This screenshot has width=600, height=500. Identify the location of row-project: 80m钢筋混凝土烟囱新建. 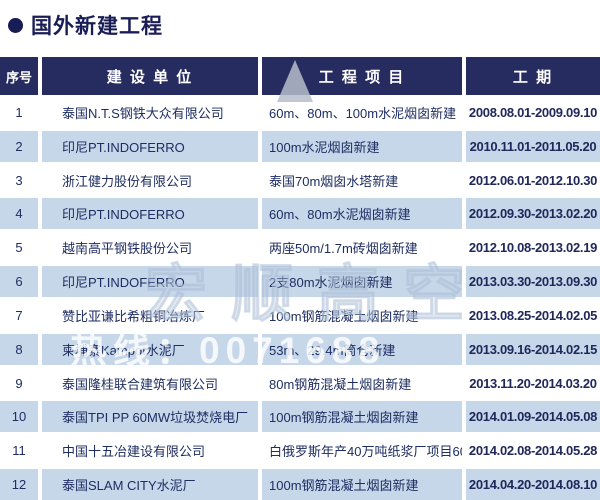
(362, 383).